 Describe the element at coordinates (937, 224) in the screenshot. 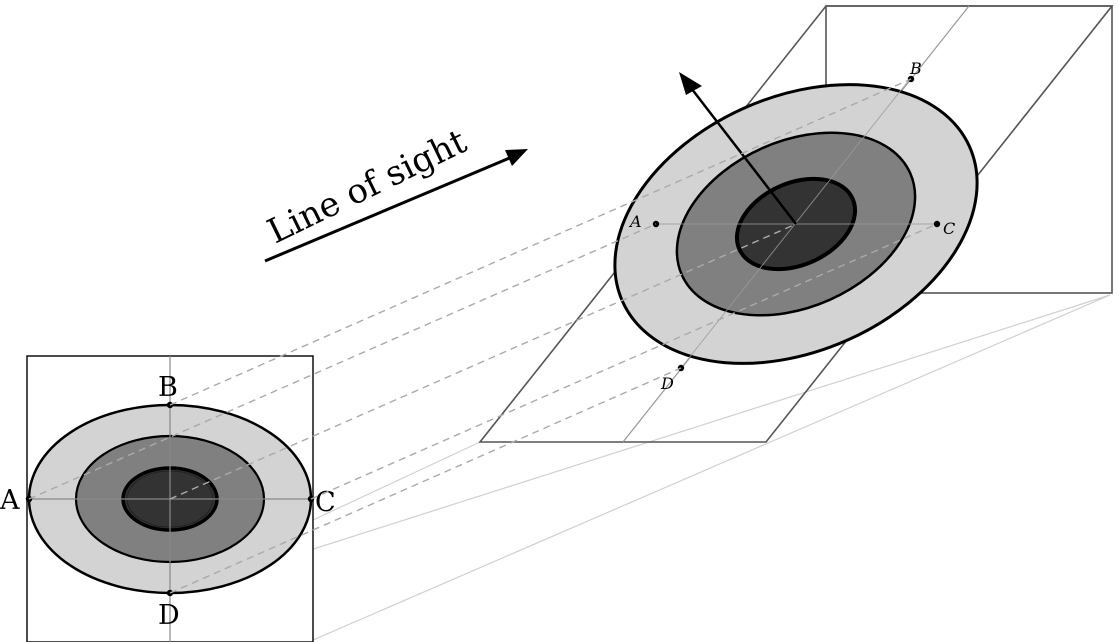

I see `inclined-point-c` at that location.